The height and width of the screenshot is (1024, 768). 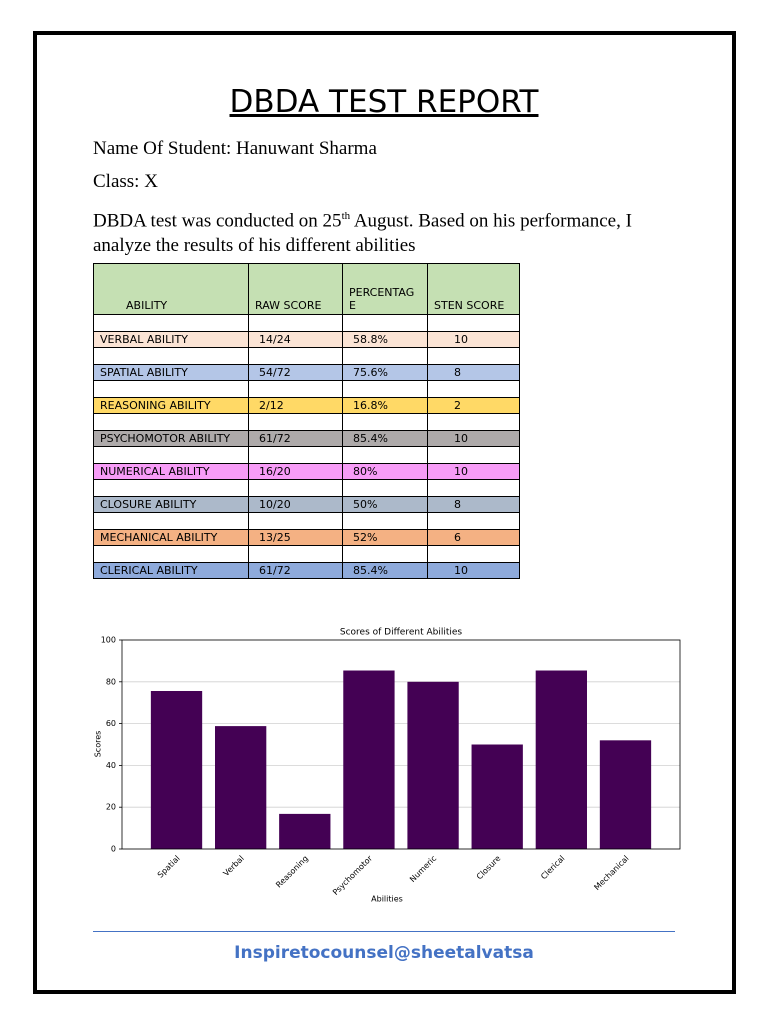 I want to click on table-cell: 75.6%, so click(x=385, y=372).